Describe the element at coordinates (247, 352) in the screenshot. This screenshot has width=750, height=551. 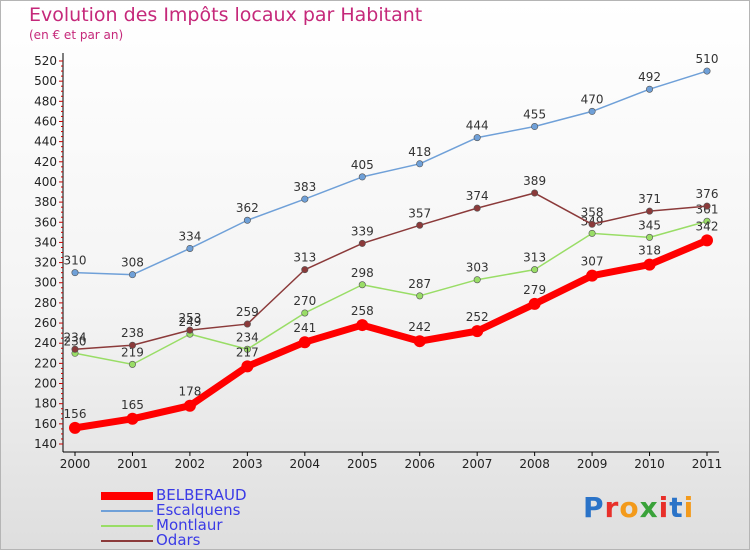
I see `data-label: 217` at that location.